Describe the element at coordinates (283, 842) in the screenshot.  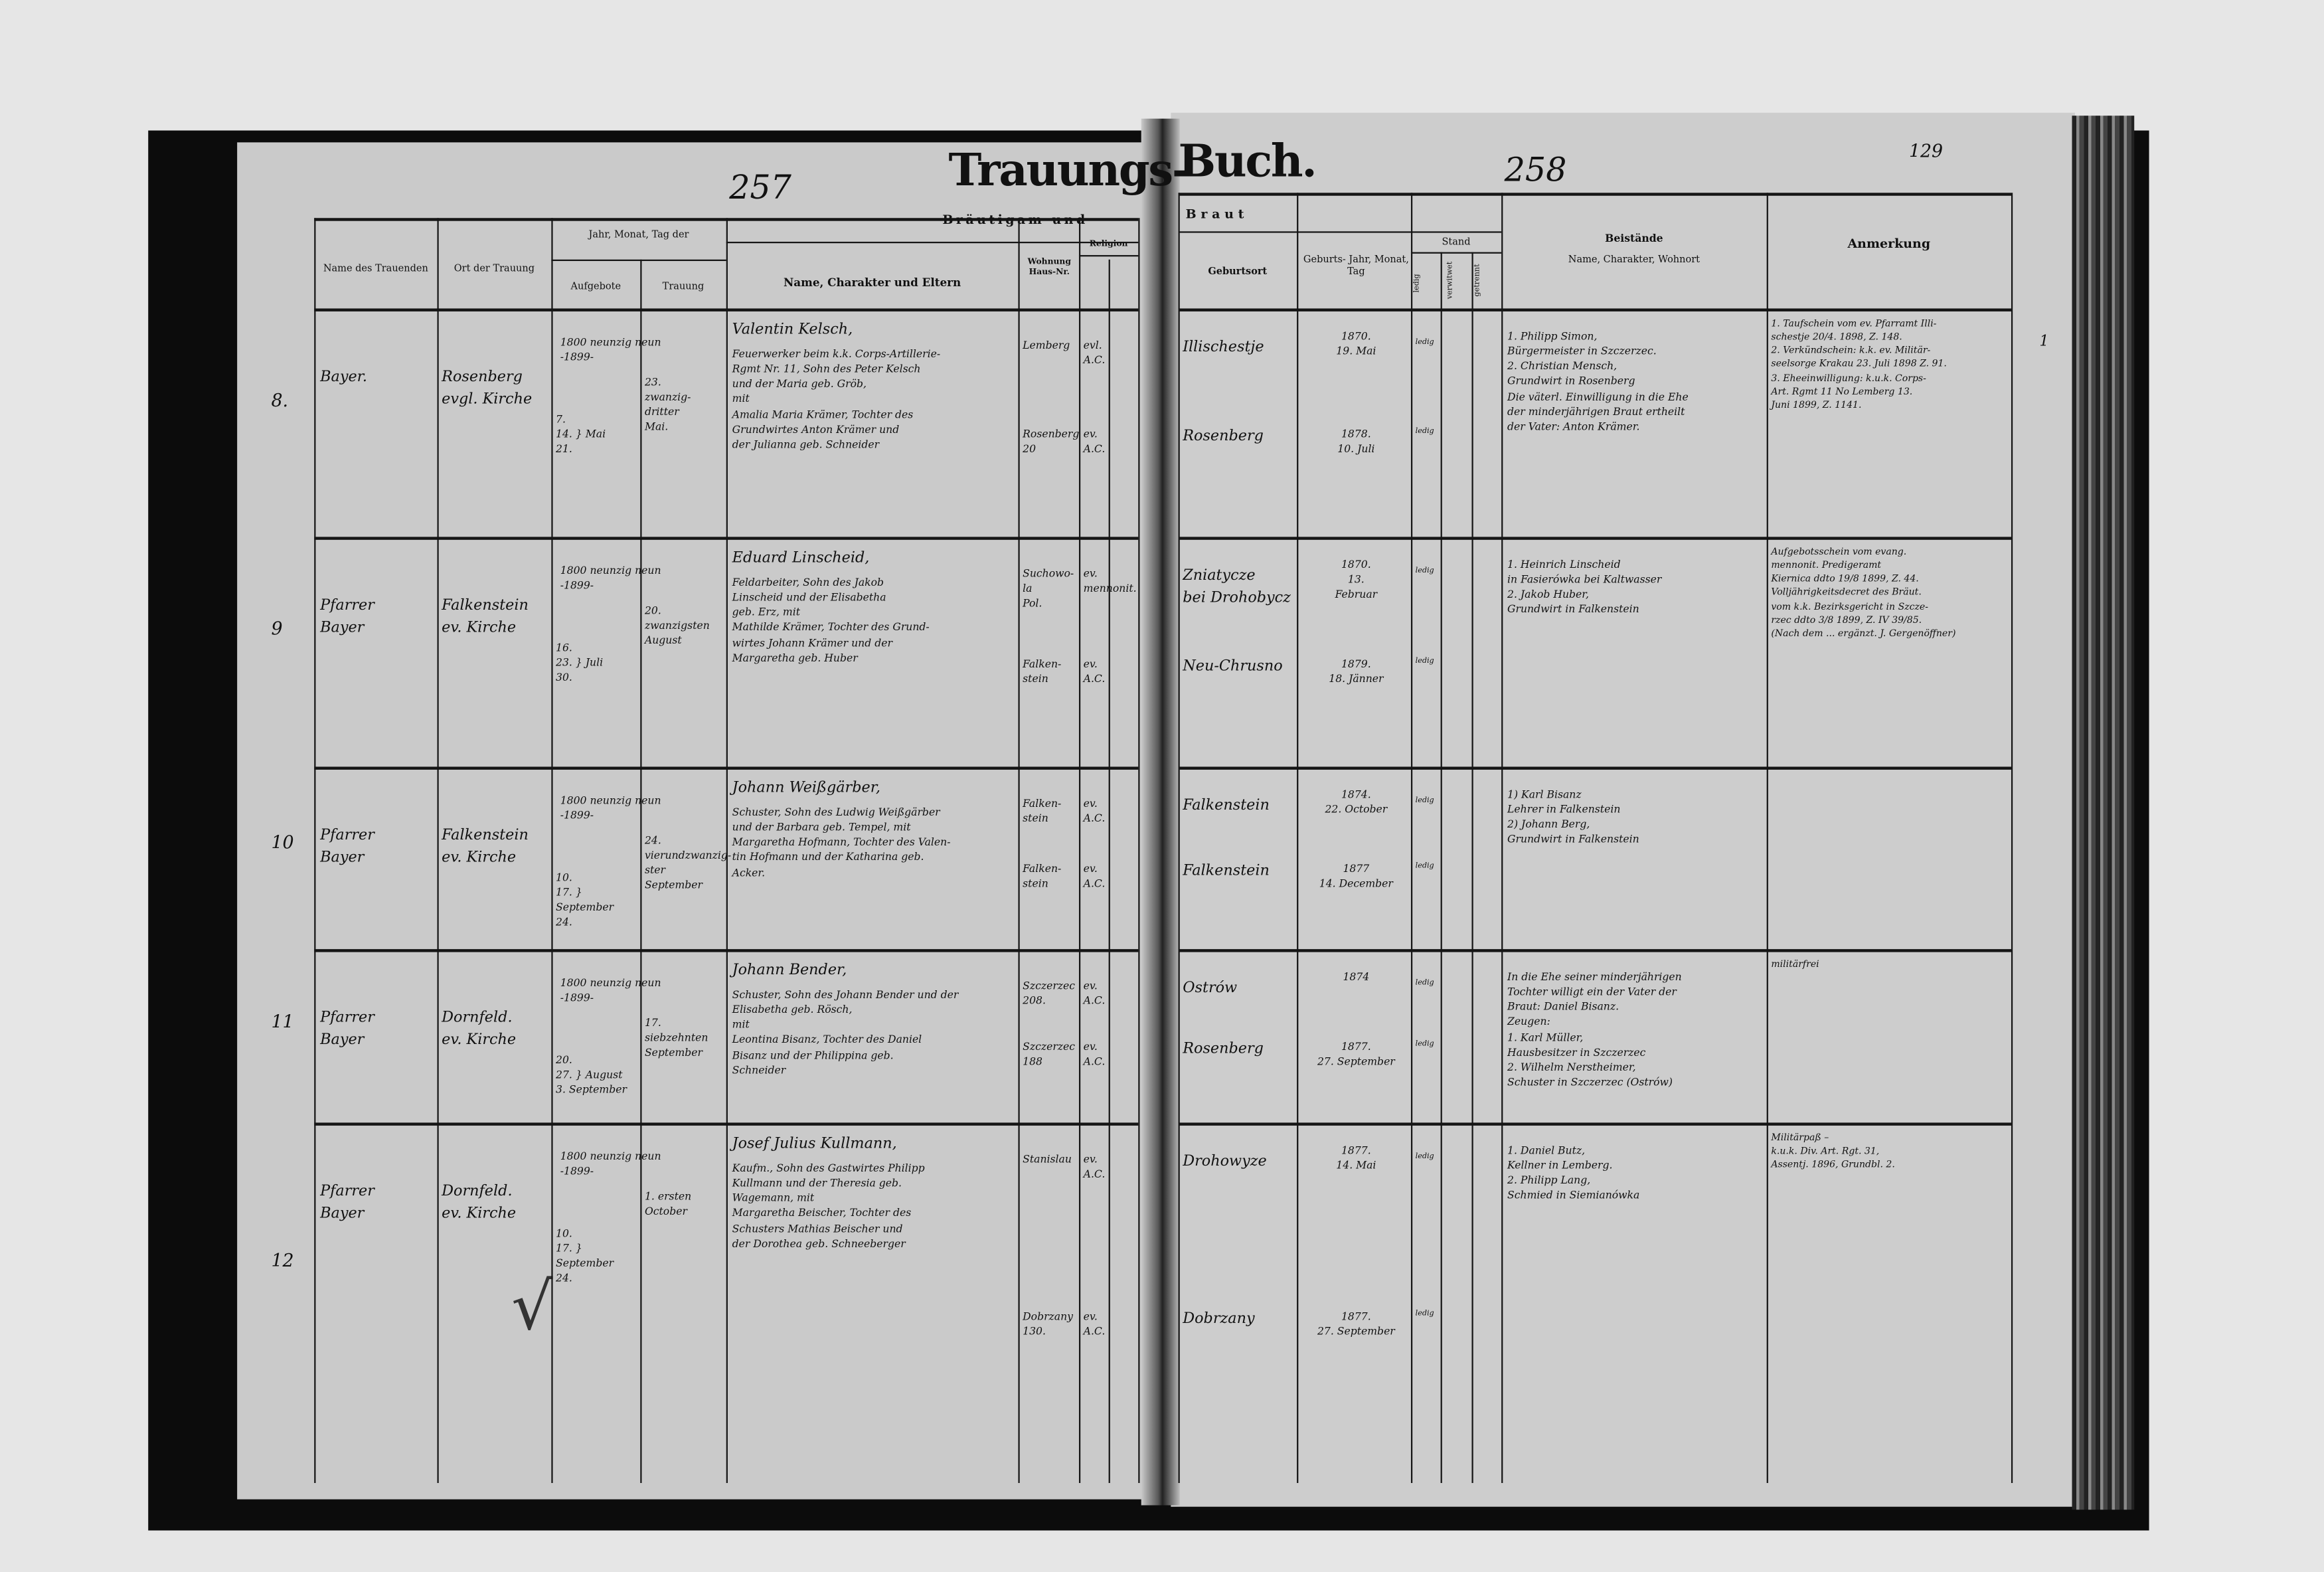
I see `entry-number: 10` at that location.